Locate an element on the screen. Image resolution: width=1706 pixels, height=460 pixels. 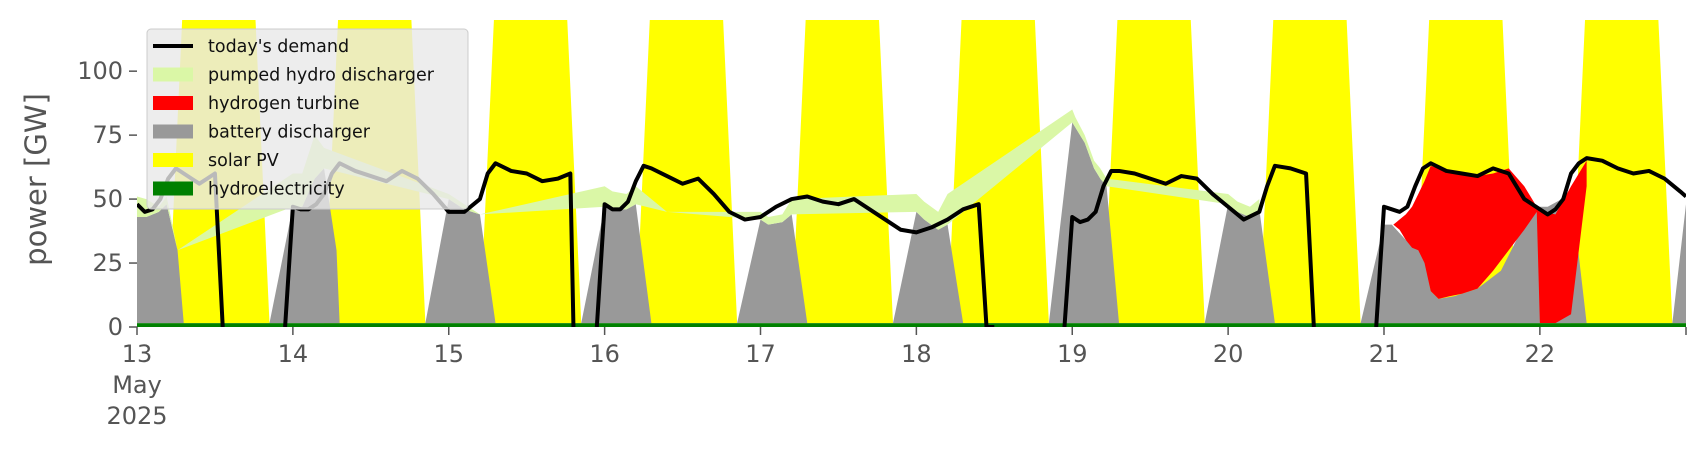
y-tick-label-4: 100 is located at coordinates (100, 71).